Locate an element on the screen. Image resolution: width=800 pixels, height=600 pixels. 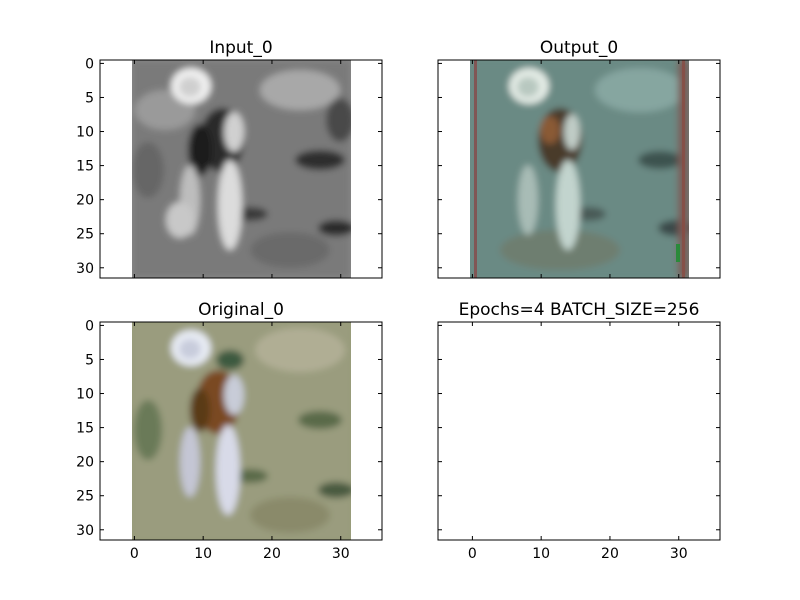
image-output is located at coordinates (579, 169).